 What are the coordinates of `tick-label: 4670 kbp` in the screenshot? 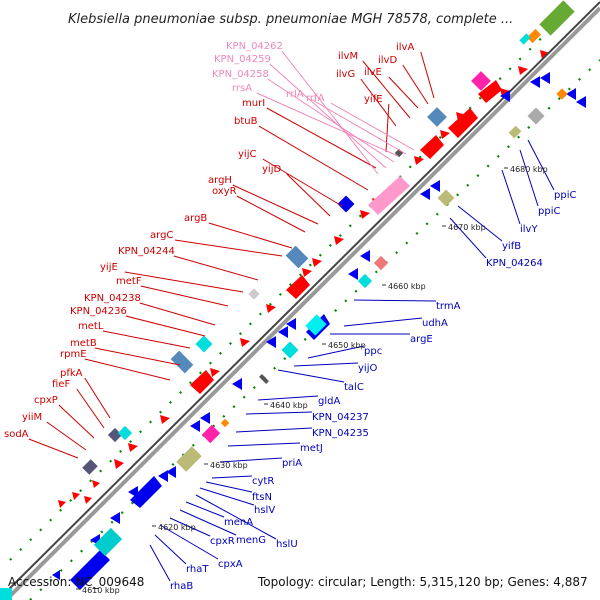 It's located at (467, 227).